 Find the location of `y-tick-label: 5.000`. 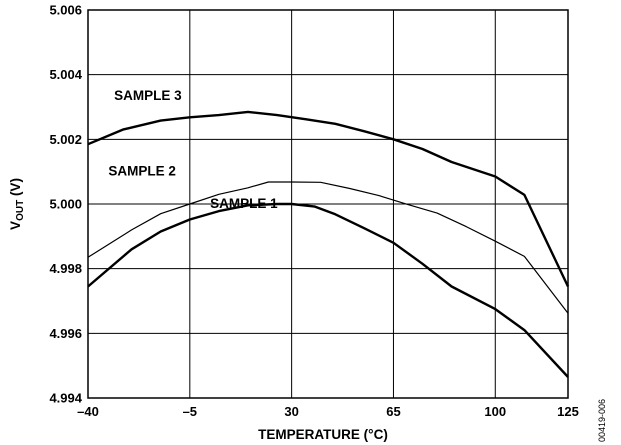

y-tick-label: 5.000 is located at coordinates (65, 204).